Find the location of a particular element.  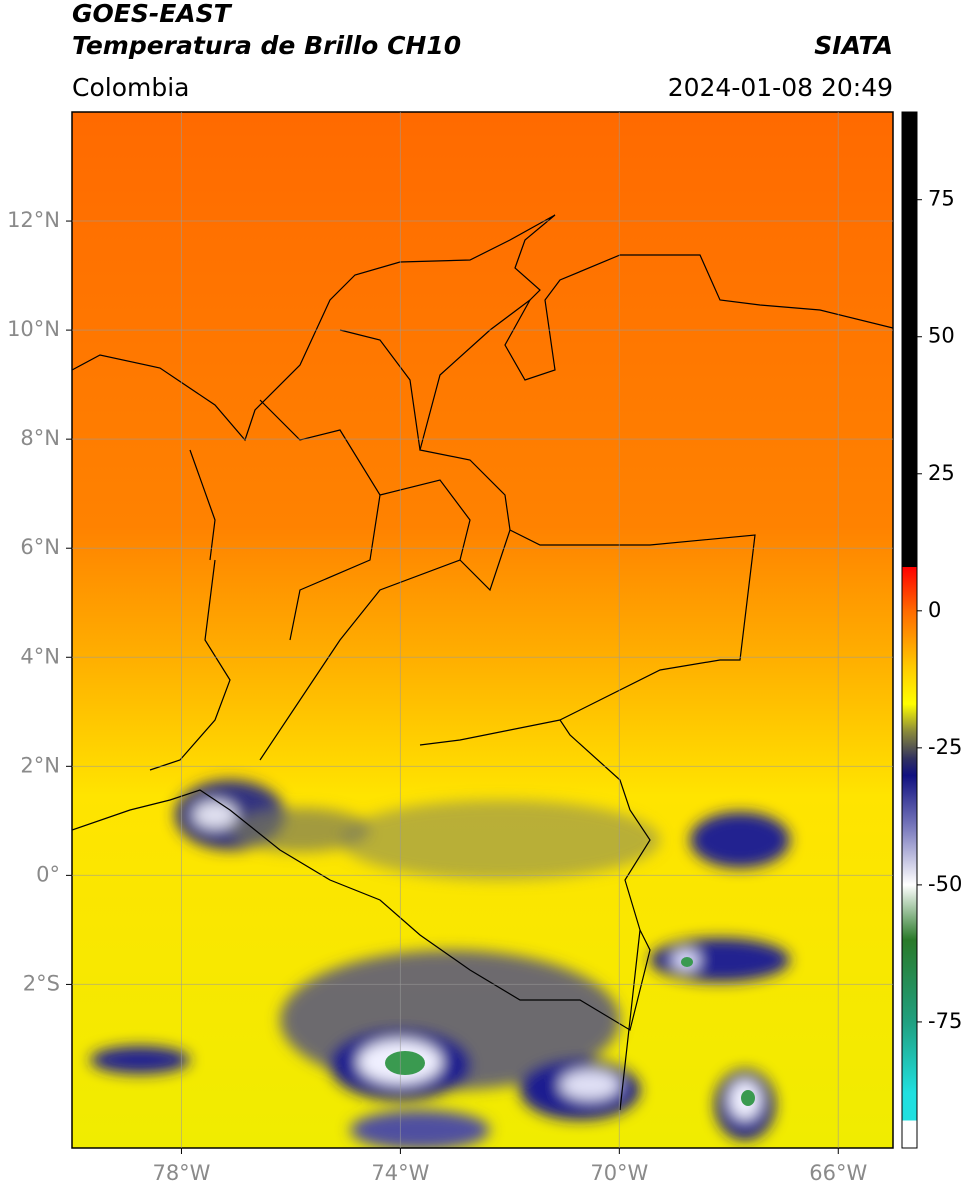

dept-border is located at coordinates (385, 545).